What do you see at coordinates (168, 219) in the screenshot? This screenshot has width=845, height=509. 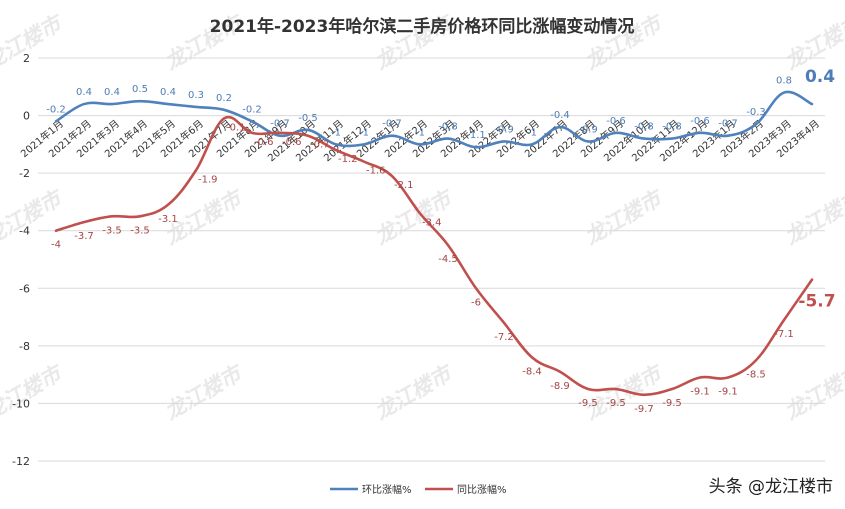 I see `data-label-yoy: -3.1` at bounding box center [168, 219].